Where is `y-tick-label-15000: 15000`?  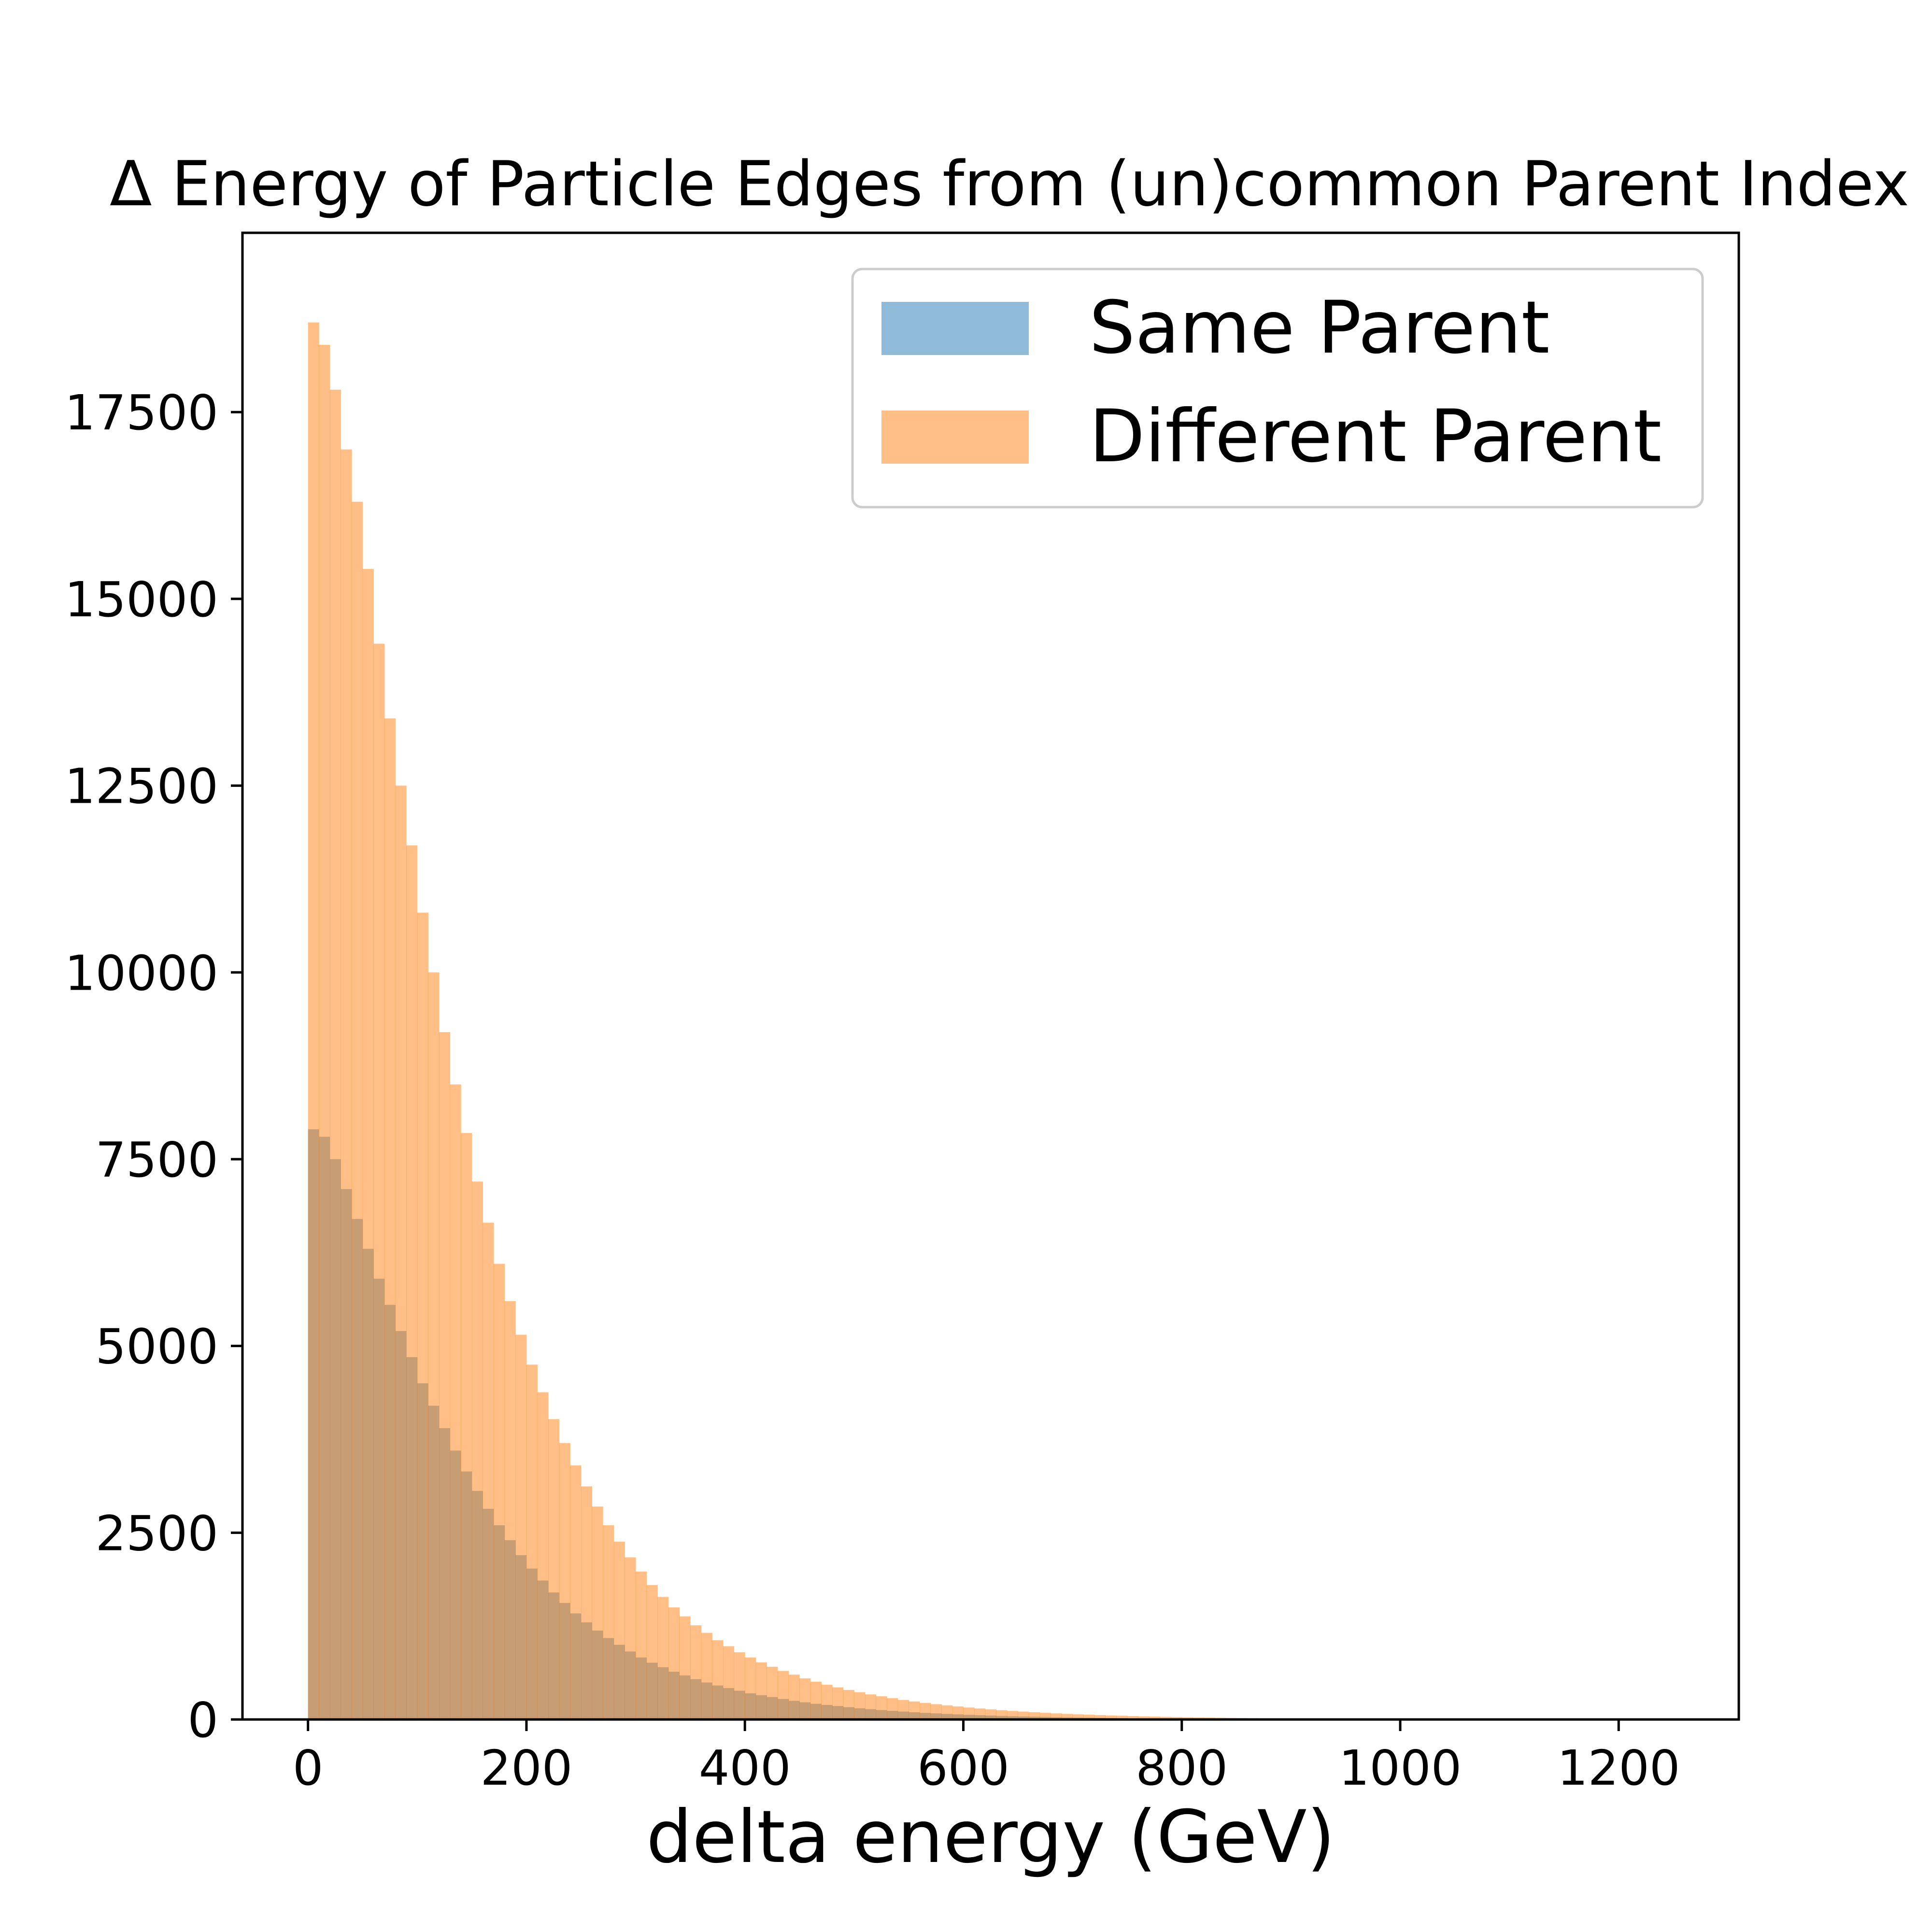 y-tick-label-15000: 15000 is located at coordinates (141, 599).